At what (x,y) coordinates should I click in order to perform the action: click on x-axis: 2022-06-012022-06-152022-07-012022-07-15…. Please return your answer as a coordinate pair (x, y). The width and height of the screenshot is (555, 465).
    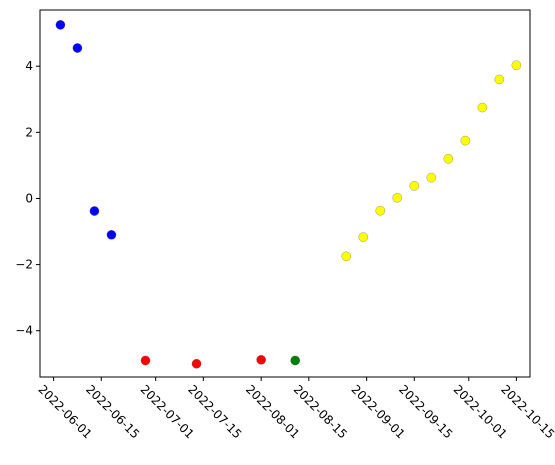
    Looking at the image, I should click on (295, 409).